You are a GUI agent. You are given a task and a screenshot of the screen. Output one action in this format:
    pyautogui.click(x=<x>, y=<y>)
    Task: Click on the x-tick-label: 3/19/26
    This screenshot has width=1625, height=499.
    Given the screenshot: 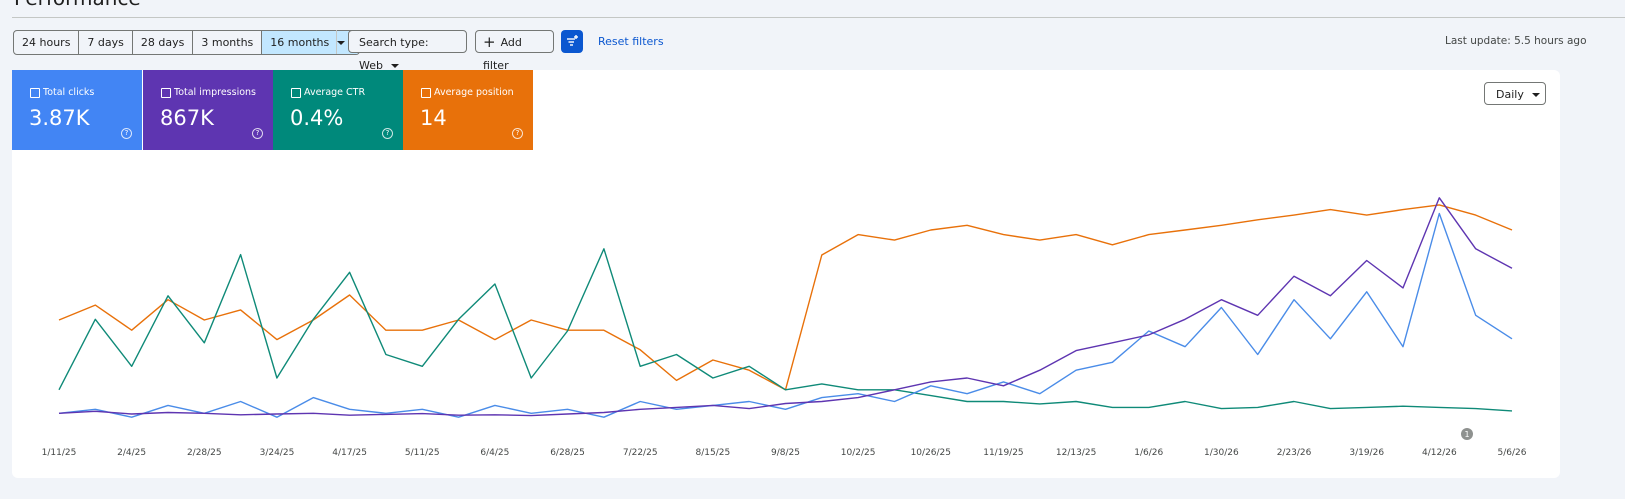 What is the action you would take?
    pyautogui.click(x=1366, y=453)
    